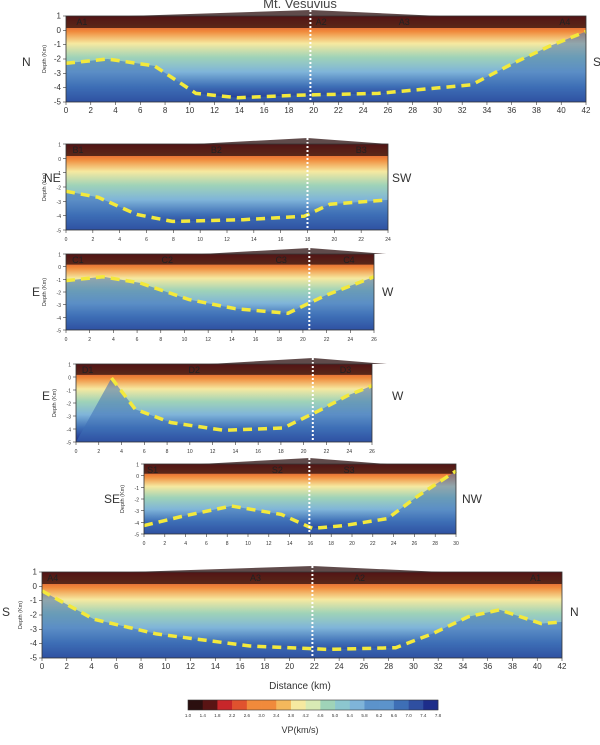  I want to click on profile-point-label: S2, so click(277, 470).